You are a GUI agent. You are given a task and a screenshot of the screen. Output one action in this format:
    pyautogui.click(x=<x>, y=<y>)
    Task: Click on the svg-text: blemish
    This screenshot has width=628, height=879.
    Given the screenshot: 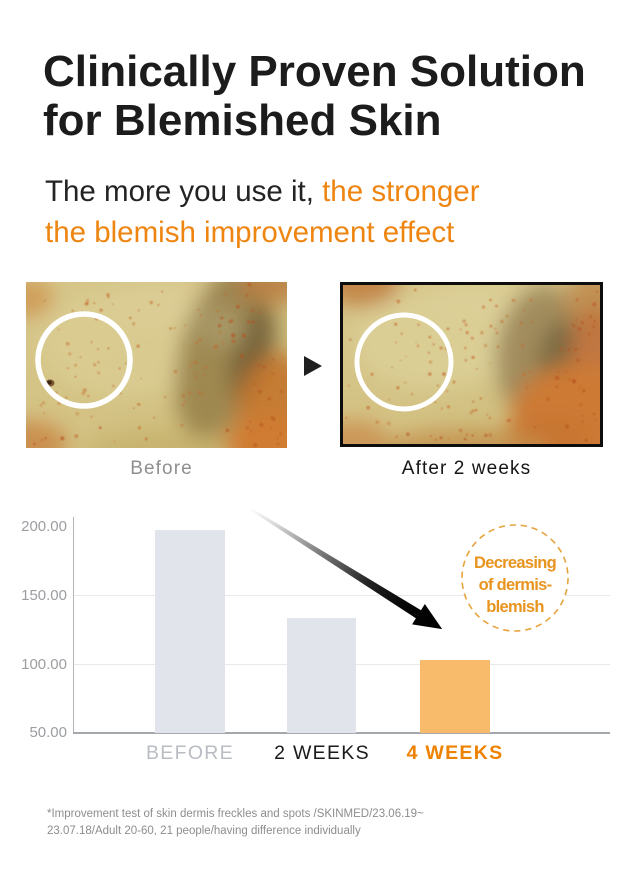 What is the action you would take?
    pyautogui.click(x=515, y=607)
    